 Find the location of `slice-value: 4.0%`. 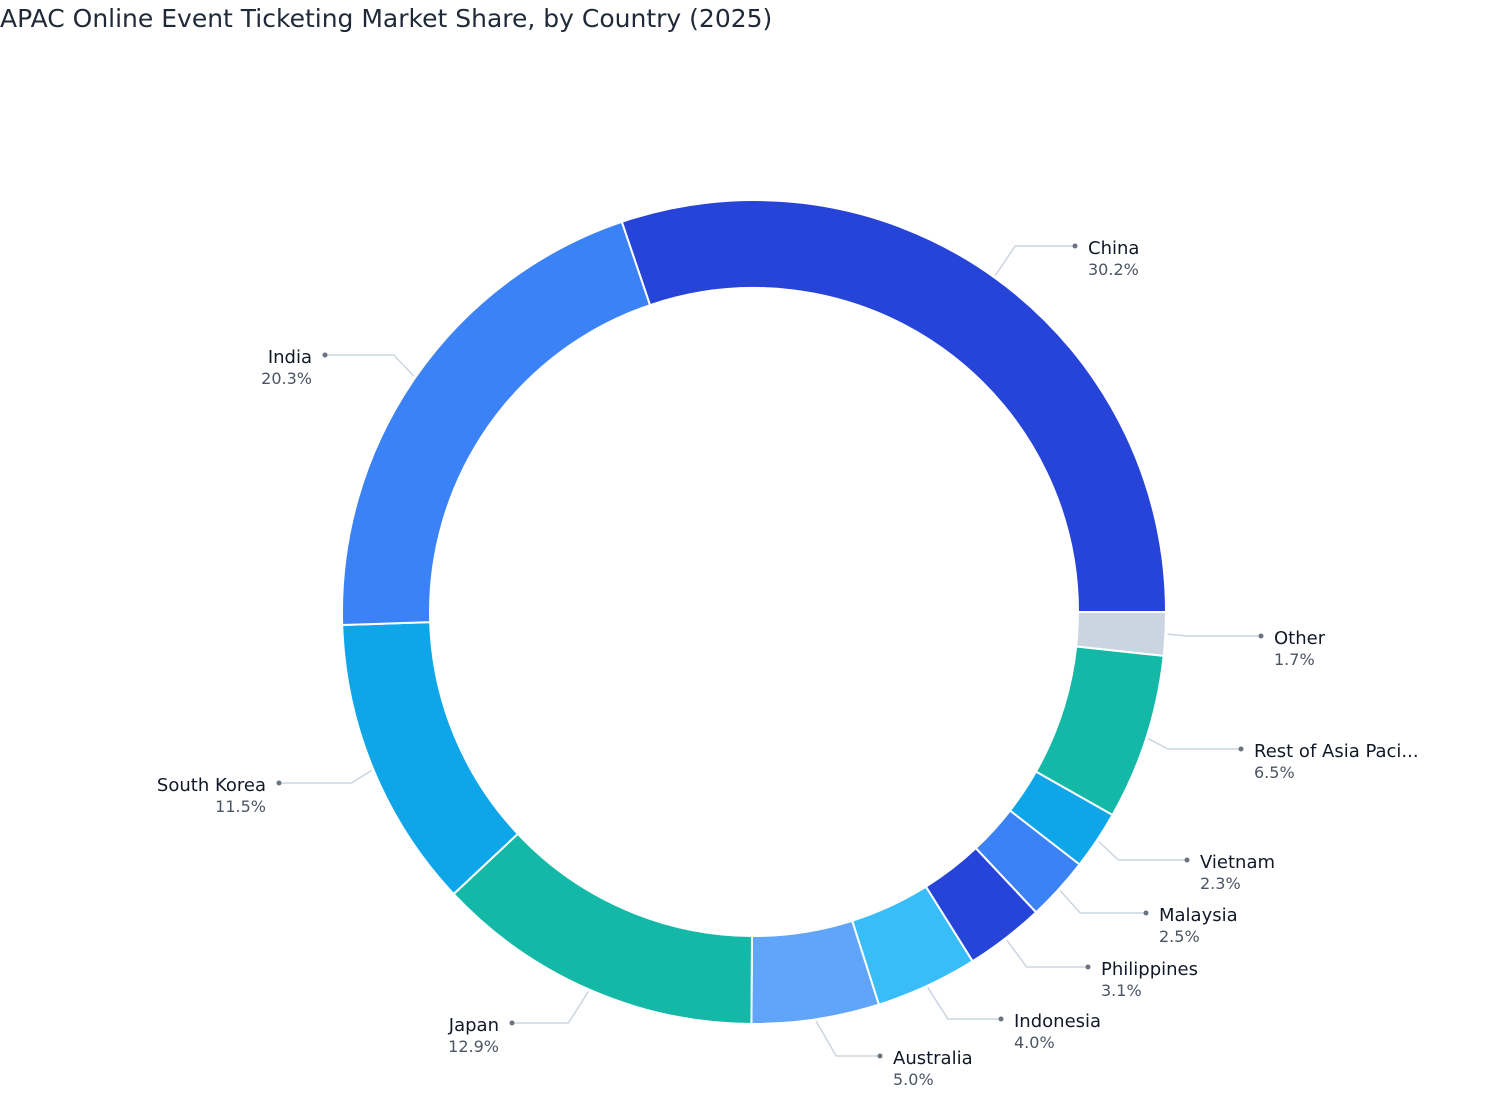

slice-value: 4.0% is located at coordinates (1034, 1042).